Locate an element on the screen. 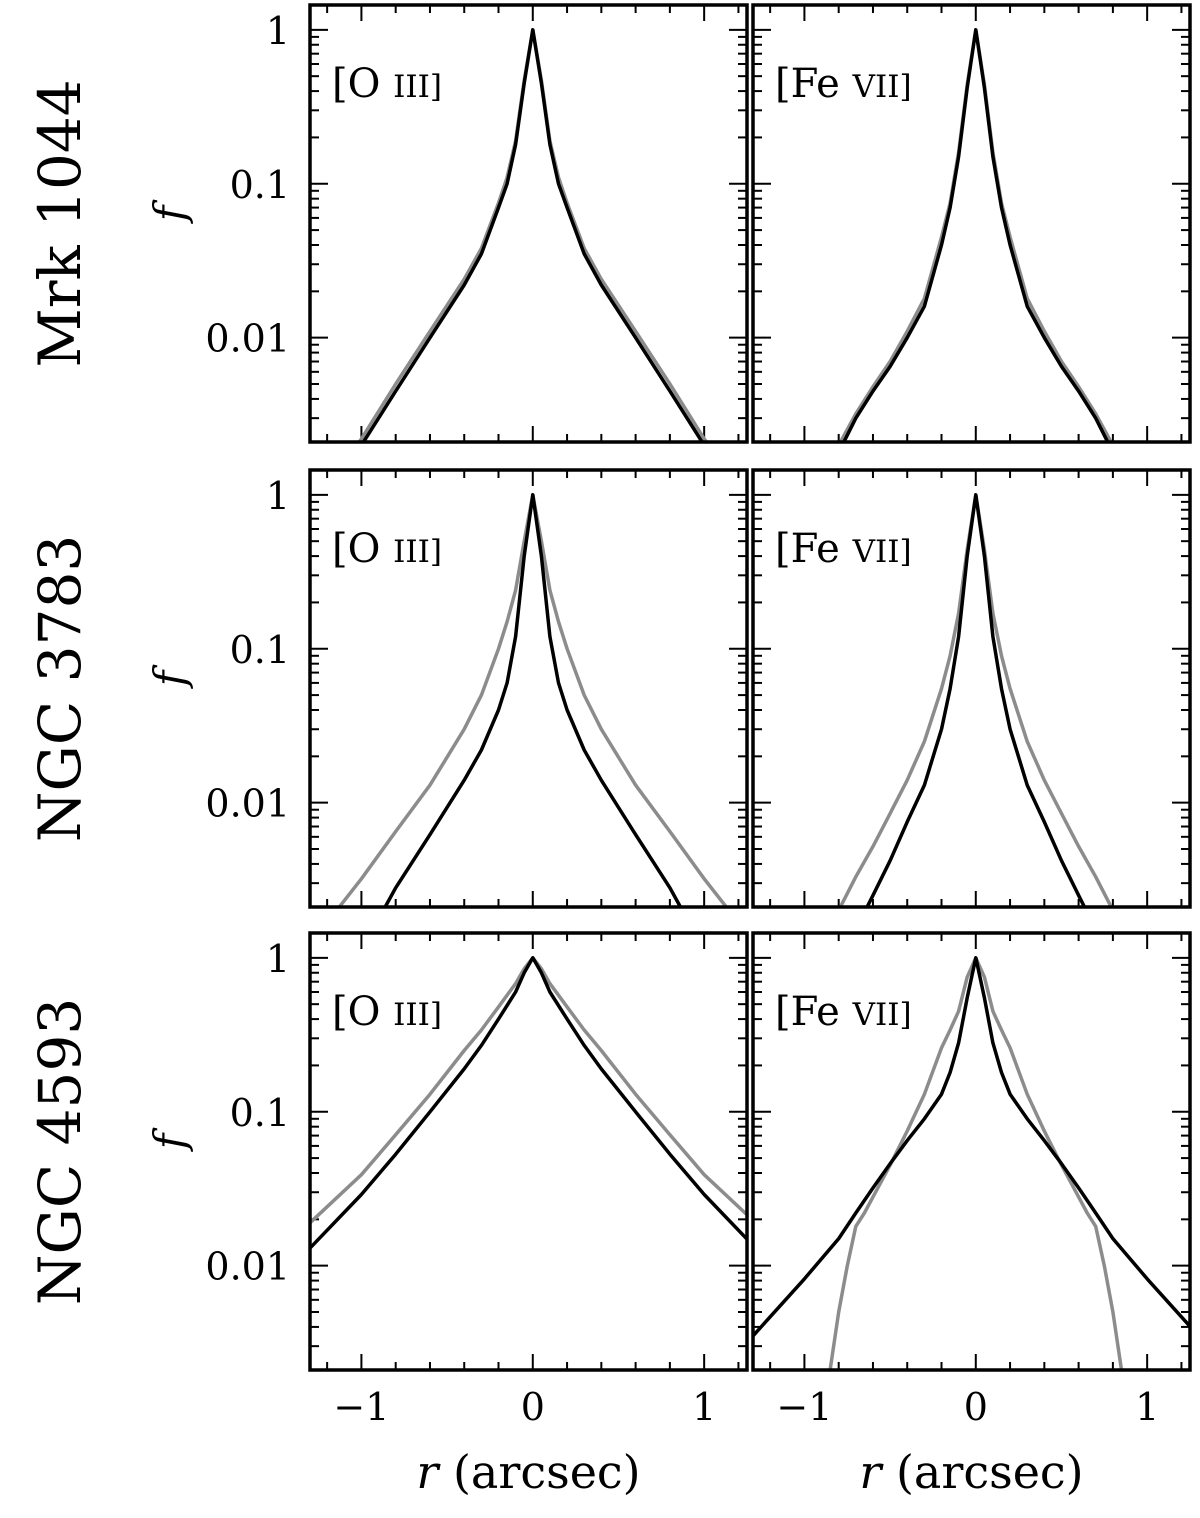  row-galaxy-label: Mrk 1044 is located at coordinates (60, 223).